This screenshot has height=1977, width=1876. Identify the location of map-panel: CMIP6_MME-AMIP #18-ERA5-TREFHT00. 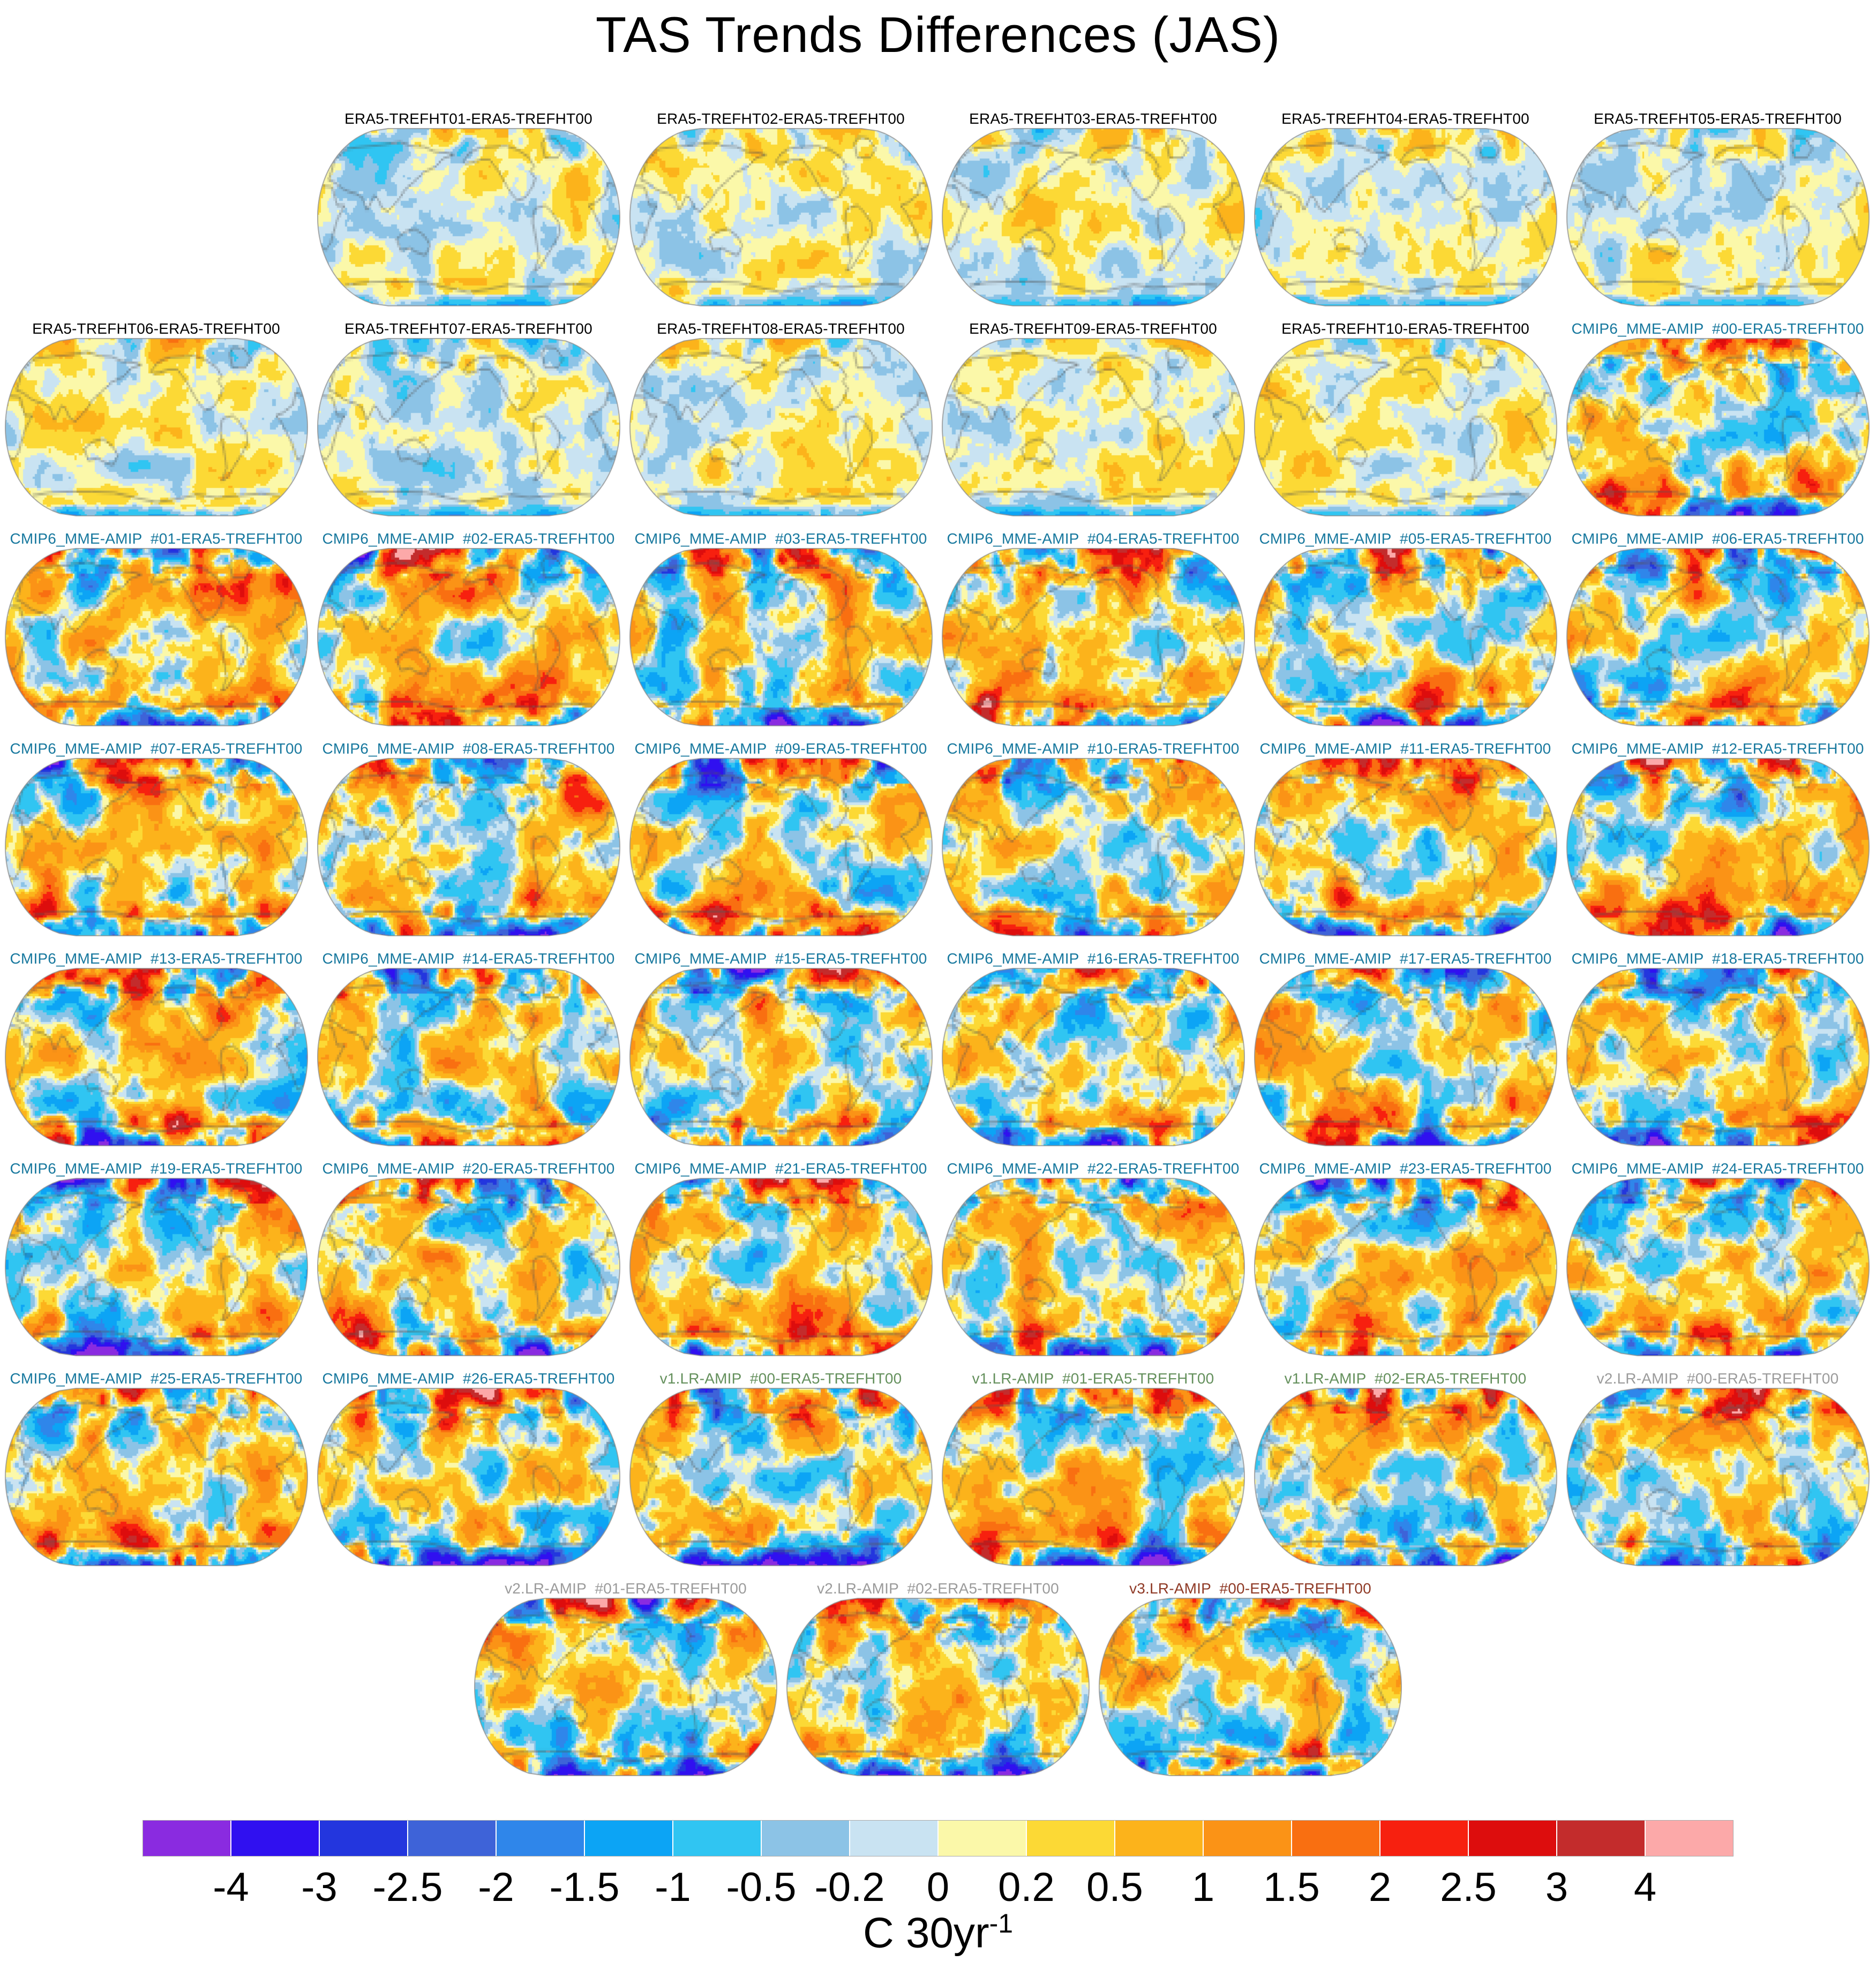
(1718, 1046).